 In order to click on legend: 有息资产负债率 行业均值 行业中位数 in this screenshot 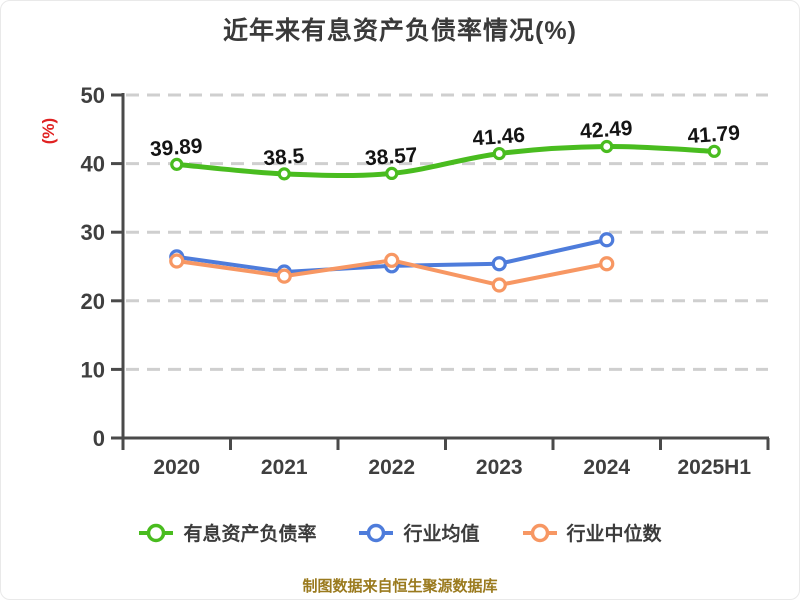, I will do `click(400, 532)`.